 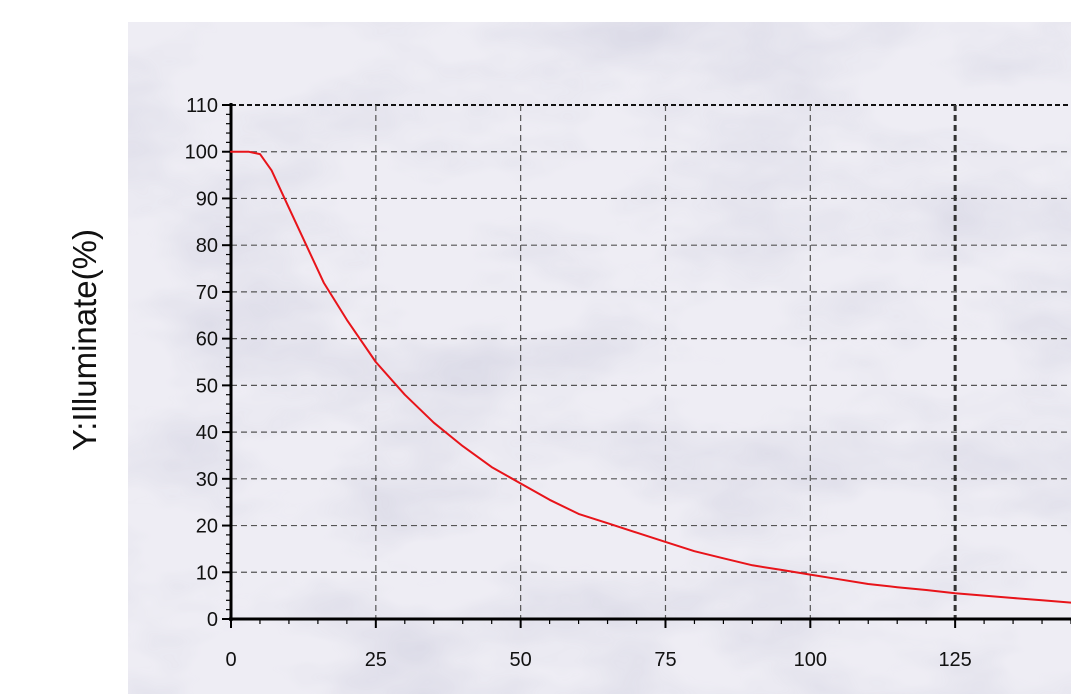 What do you see at coordinates (207, 480) in the screenshot?
I see `y-tick-label: 30` at bounding box center [207, 480].